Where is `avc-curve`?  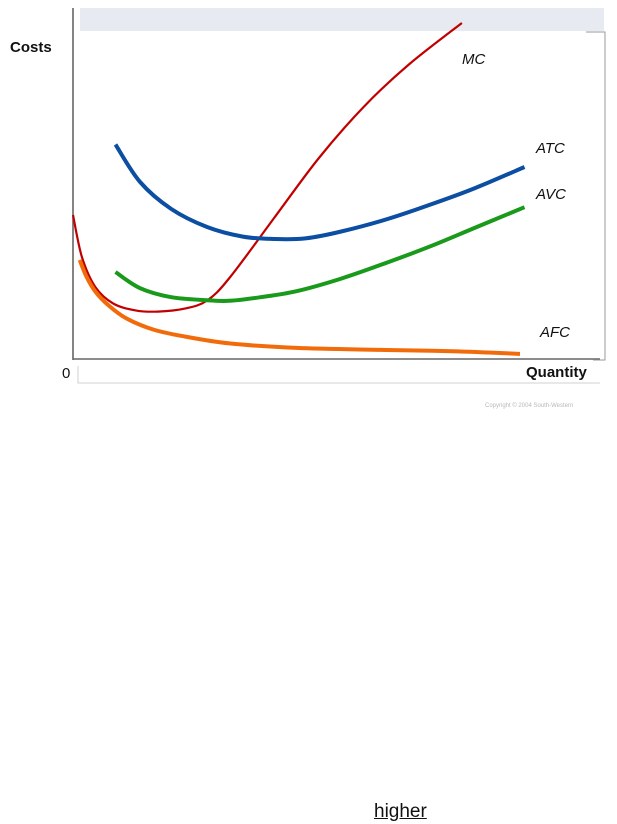 avc-curve is located at coordinates (320, 254).